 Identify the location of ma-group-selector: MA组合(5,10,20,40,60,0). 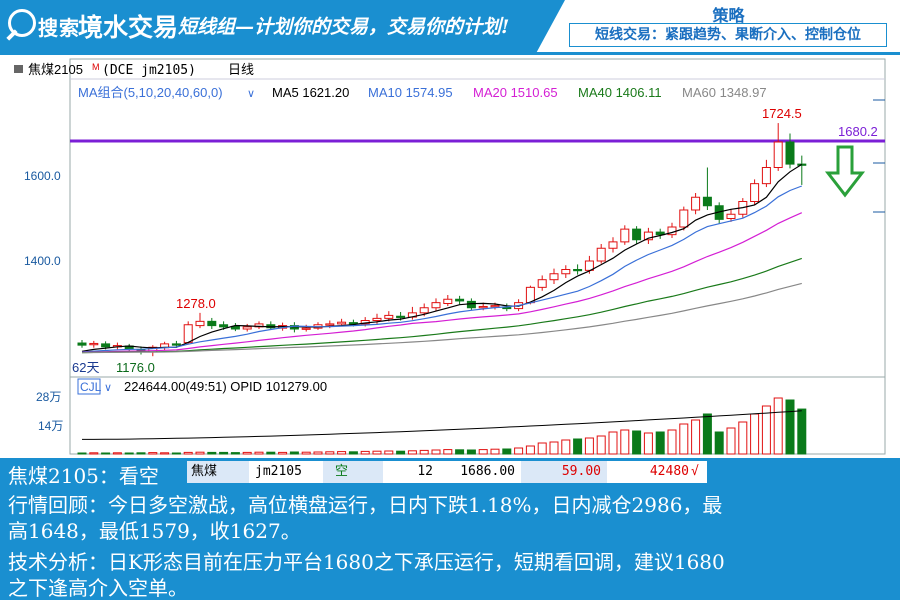
(150, 92).